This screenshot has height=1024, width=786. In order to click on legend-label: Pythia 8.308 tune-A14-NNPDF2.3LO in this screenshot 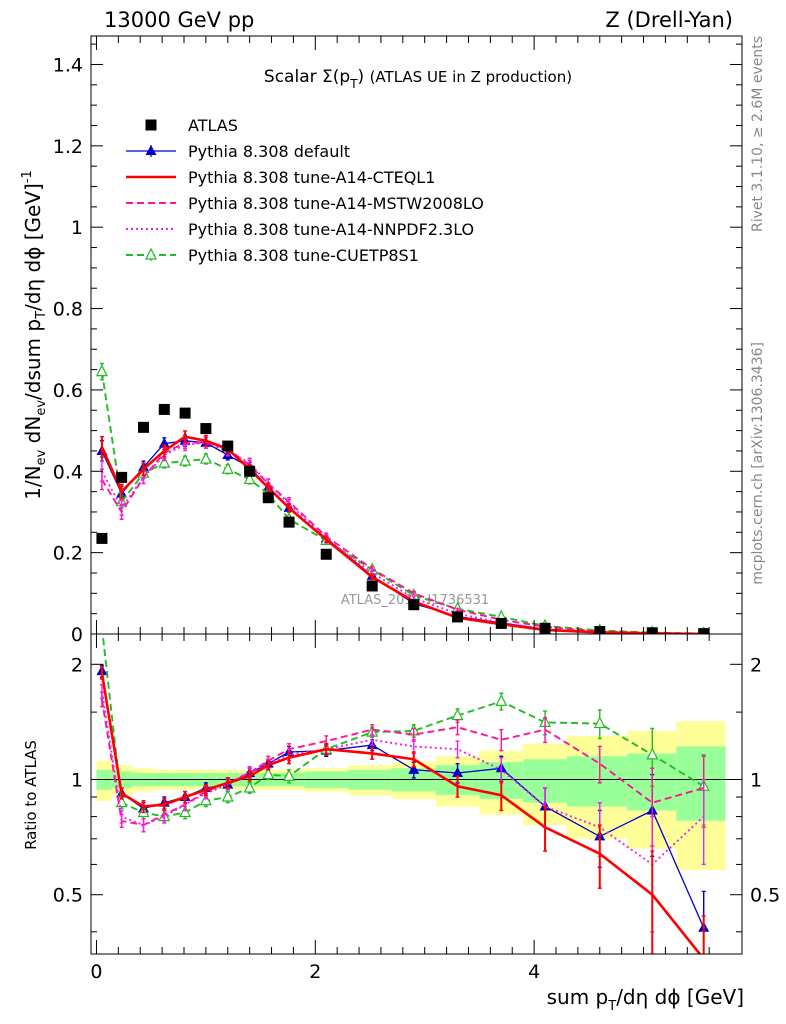, I will do `click(331, 229)`.